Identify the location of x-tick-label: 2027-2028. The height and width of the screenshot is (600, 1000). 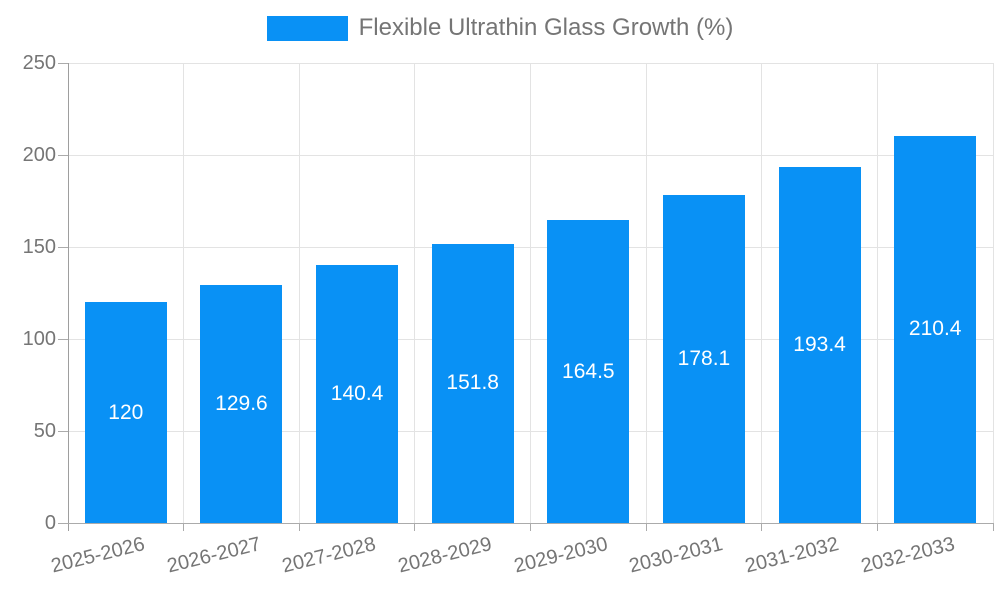
(329, 555).